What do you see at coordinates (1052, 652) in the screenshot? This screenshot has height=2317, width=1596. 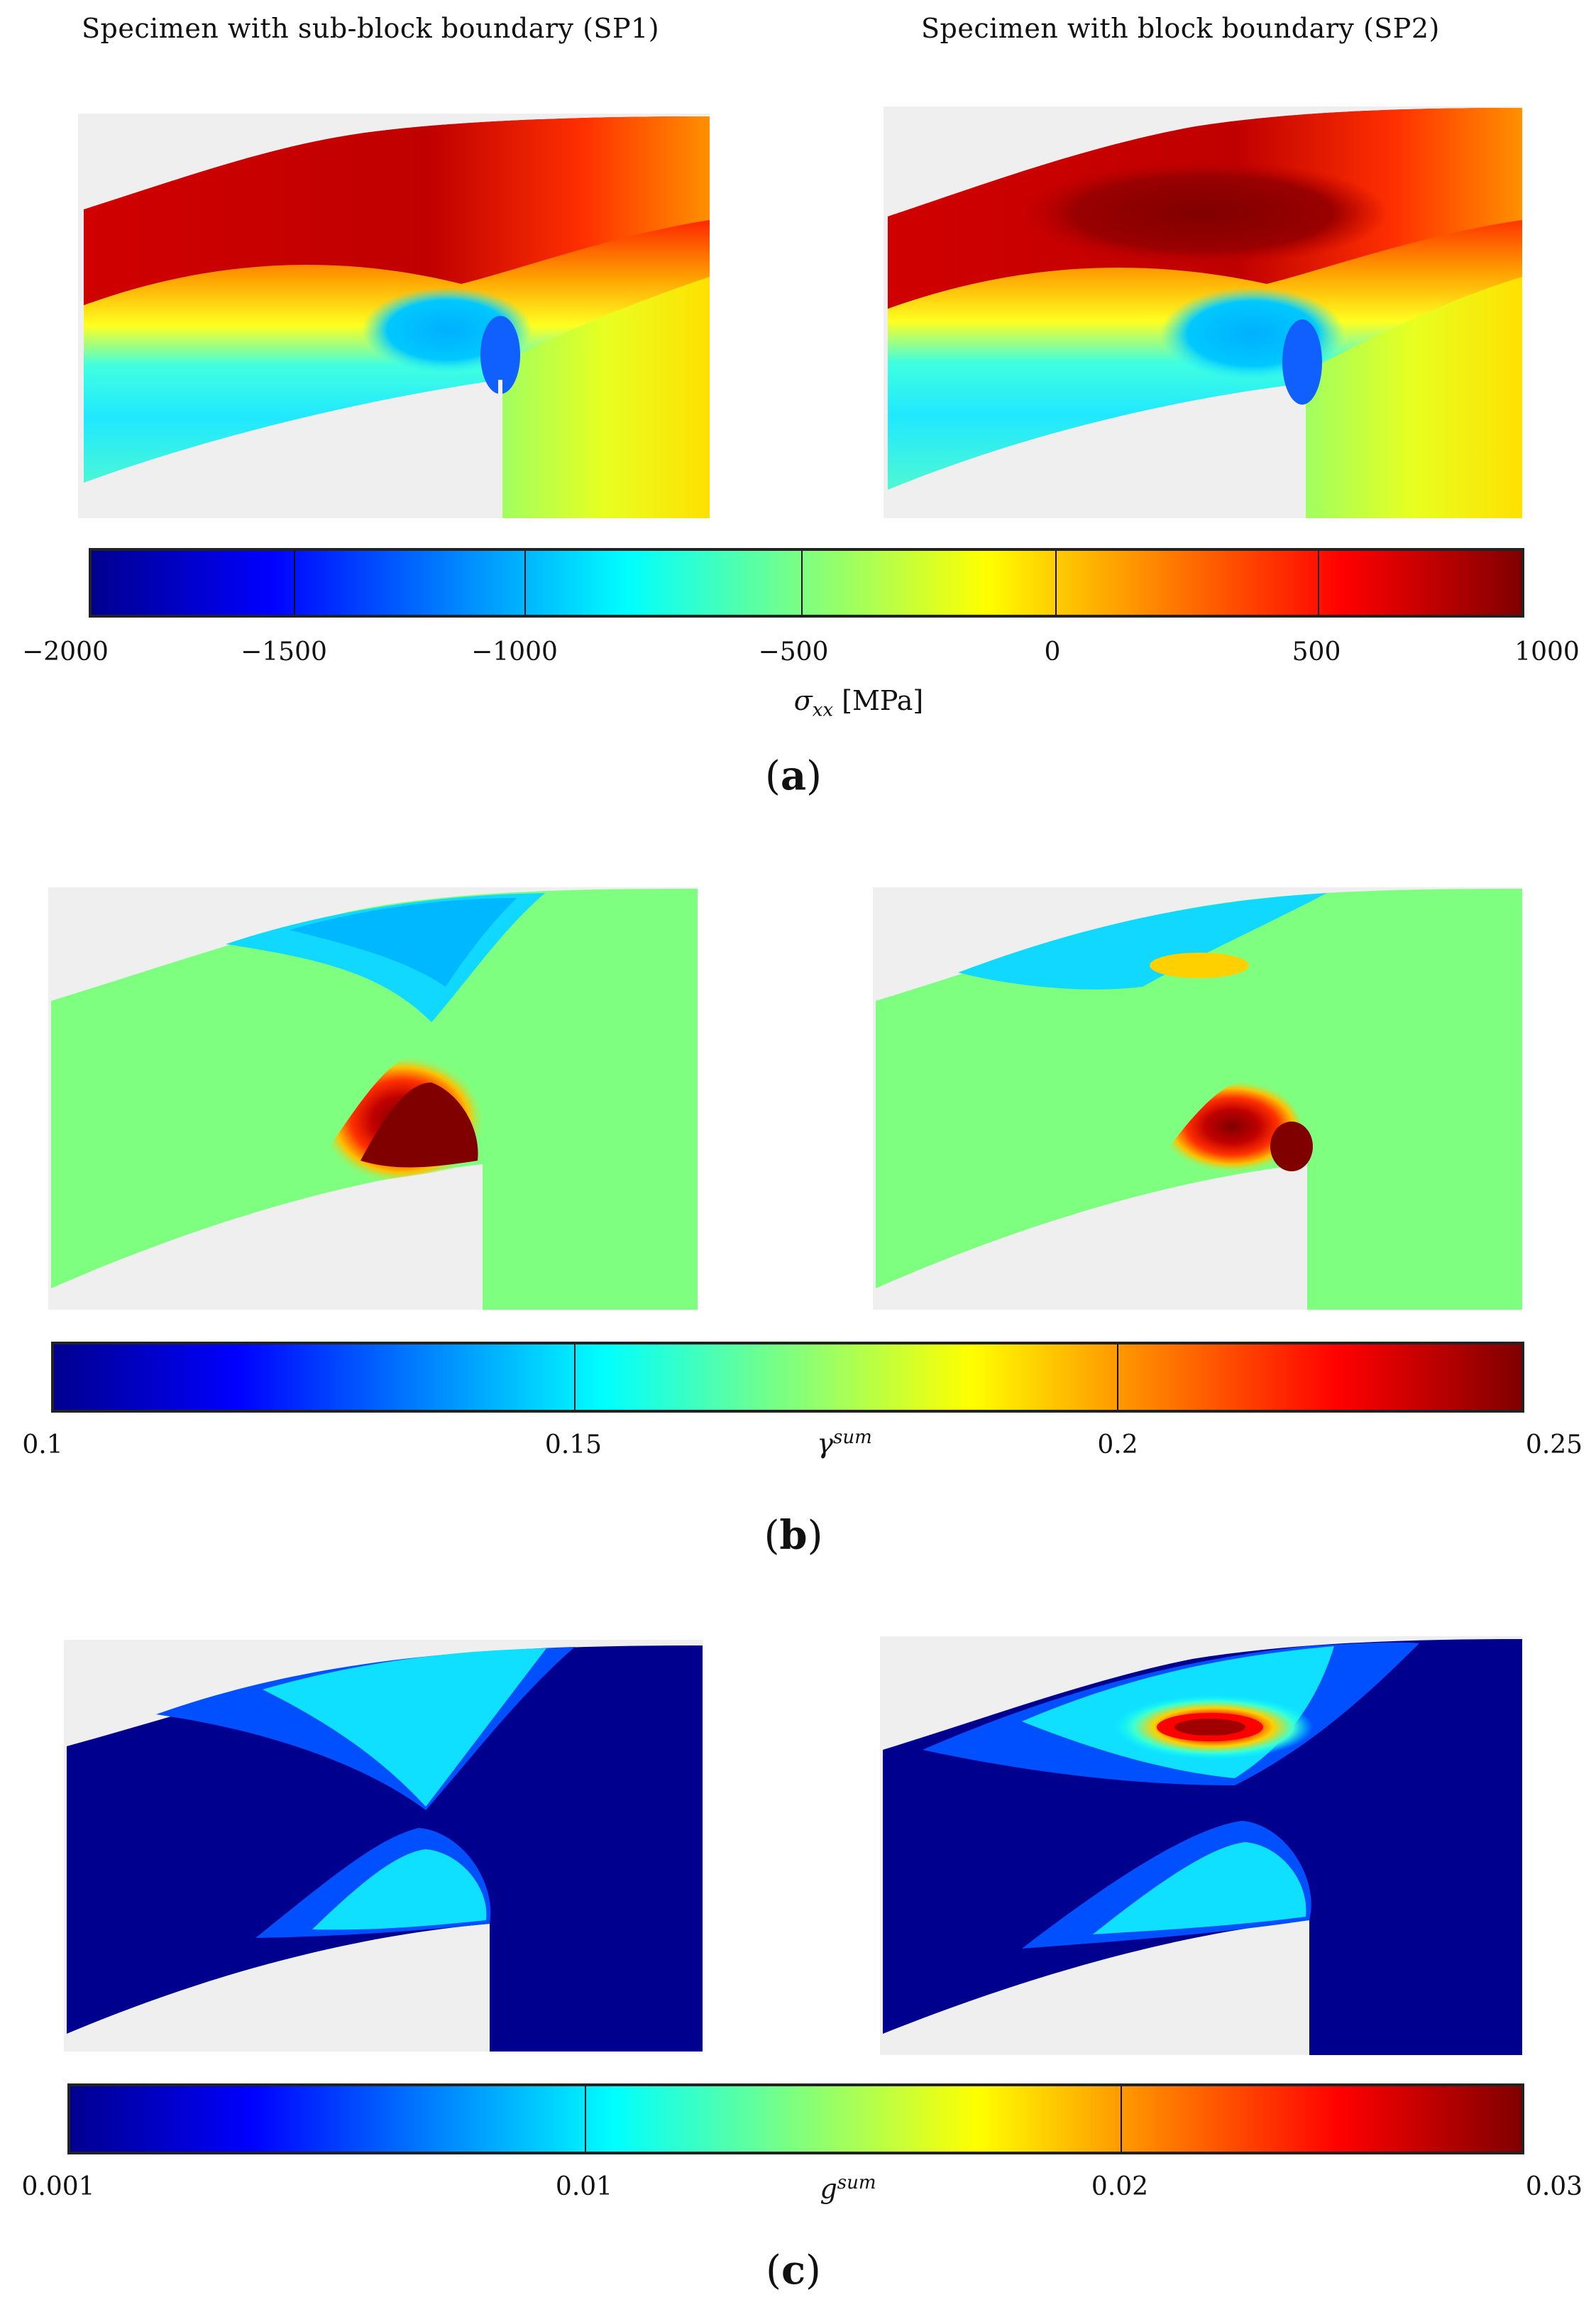 I see `colorbar-a-tick-label: 0` at bounding box center [1052, 652].